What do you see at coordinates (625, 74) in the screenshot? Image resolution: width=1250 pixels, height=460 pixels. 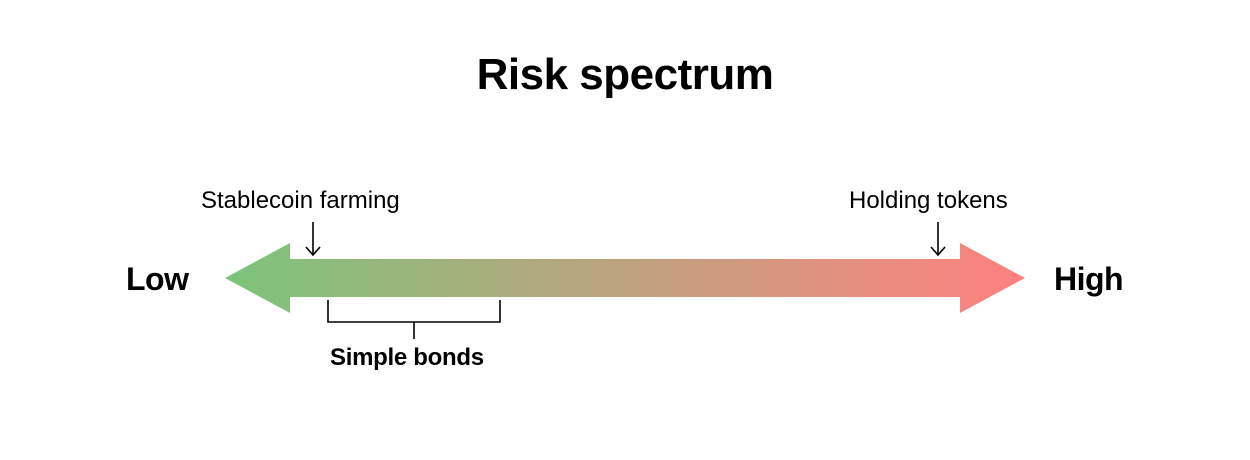 I see `diagram-title: Risk spectrum` at bounding box center [625, 74].